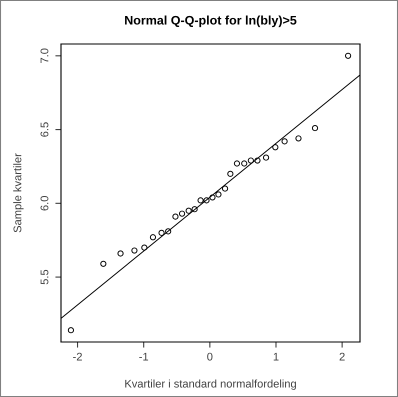 The image size is (398, 397). What do you see at coordinates (276, 356) in the screenshot?
I see `x-tick-label: 1` at bounding box center [276, 356].